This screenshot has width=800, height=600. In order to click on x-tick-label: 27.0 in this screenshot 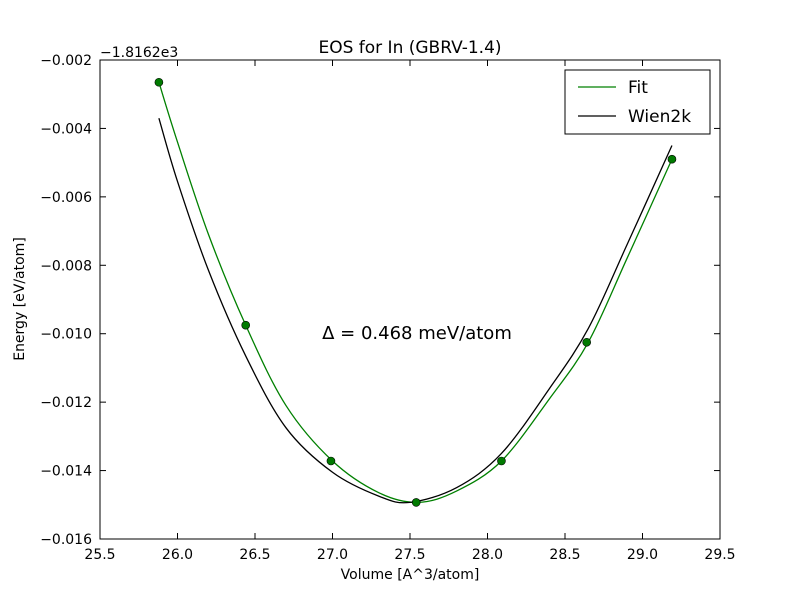, I will do `click(332, 555)`.